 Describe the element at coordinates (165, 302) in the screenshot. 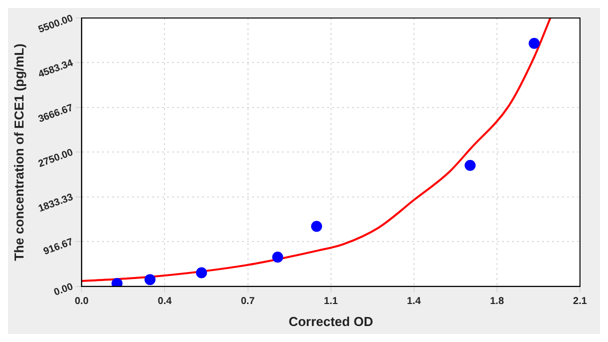

I see `x-tick-label: 0.4` at that location.